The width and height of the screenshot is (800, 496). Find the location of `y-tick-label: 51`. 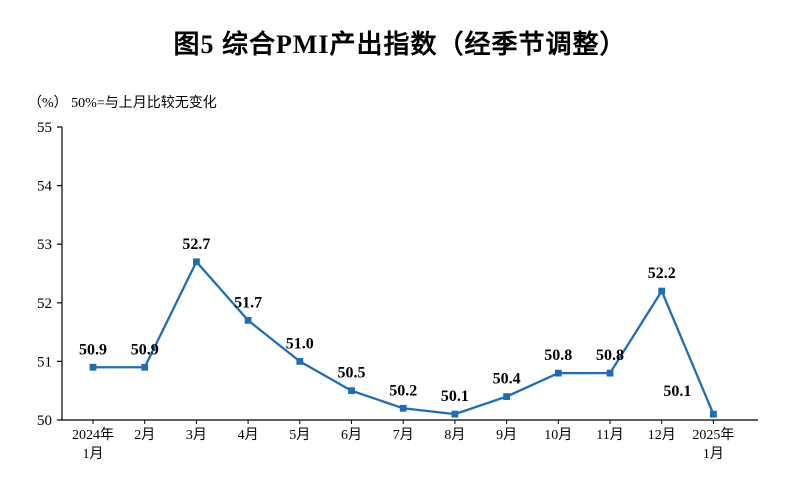

y-tick-label: 51 is located at coordinates (44, 362).